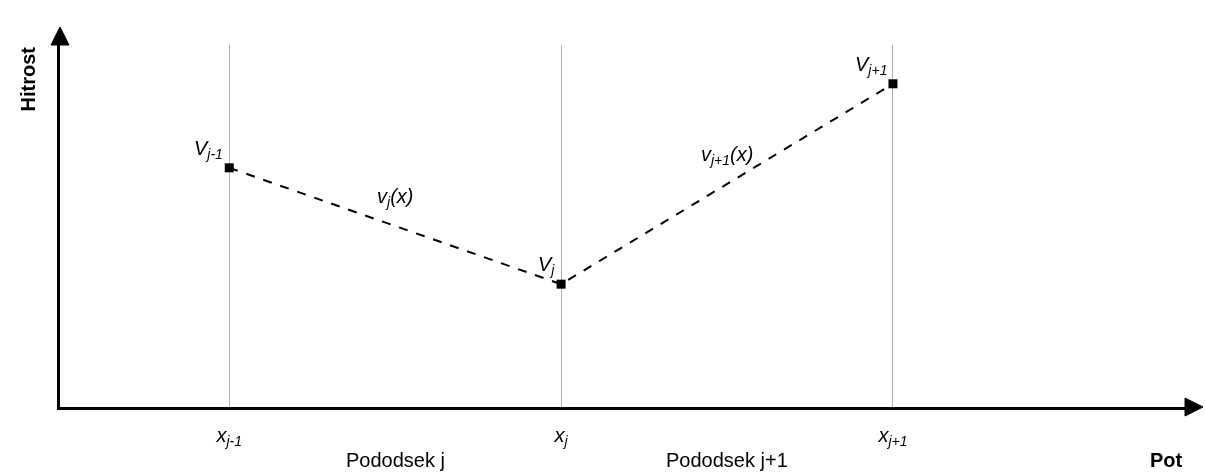  What do you see at coordinates (395, 460) in the screenshot?
I see `text: Pododsek j` at bounding box center [395, 460].